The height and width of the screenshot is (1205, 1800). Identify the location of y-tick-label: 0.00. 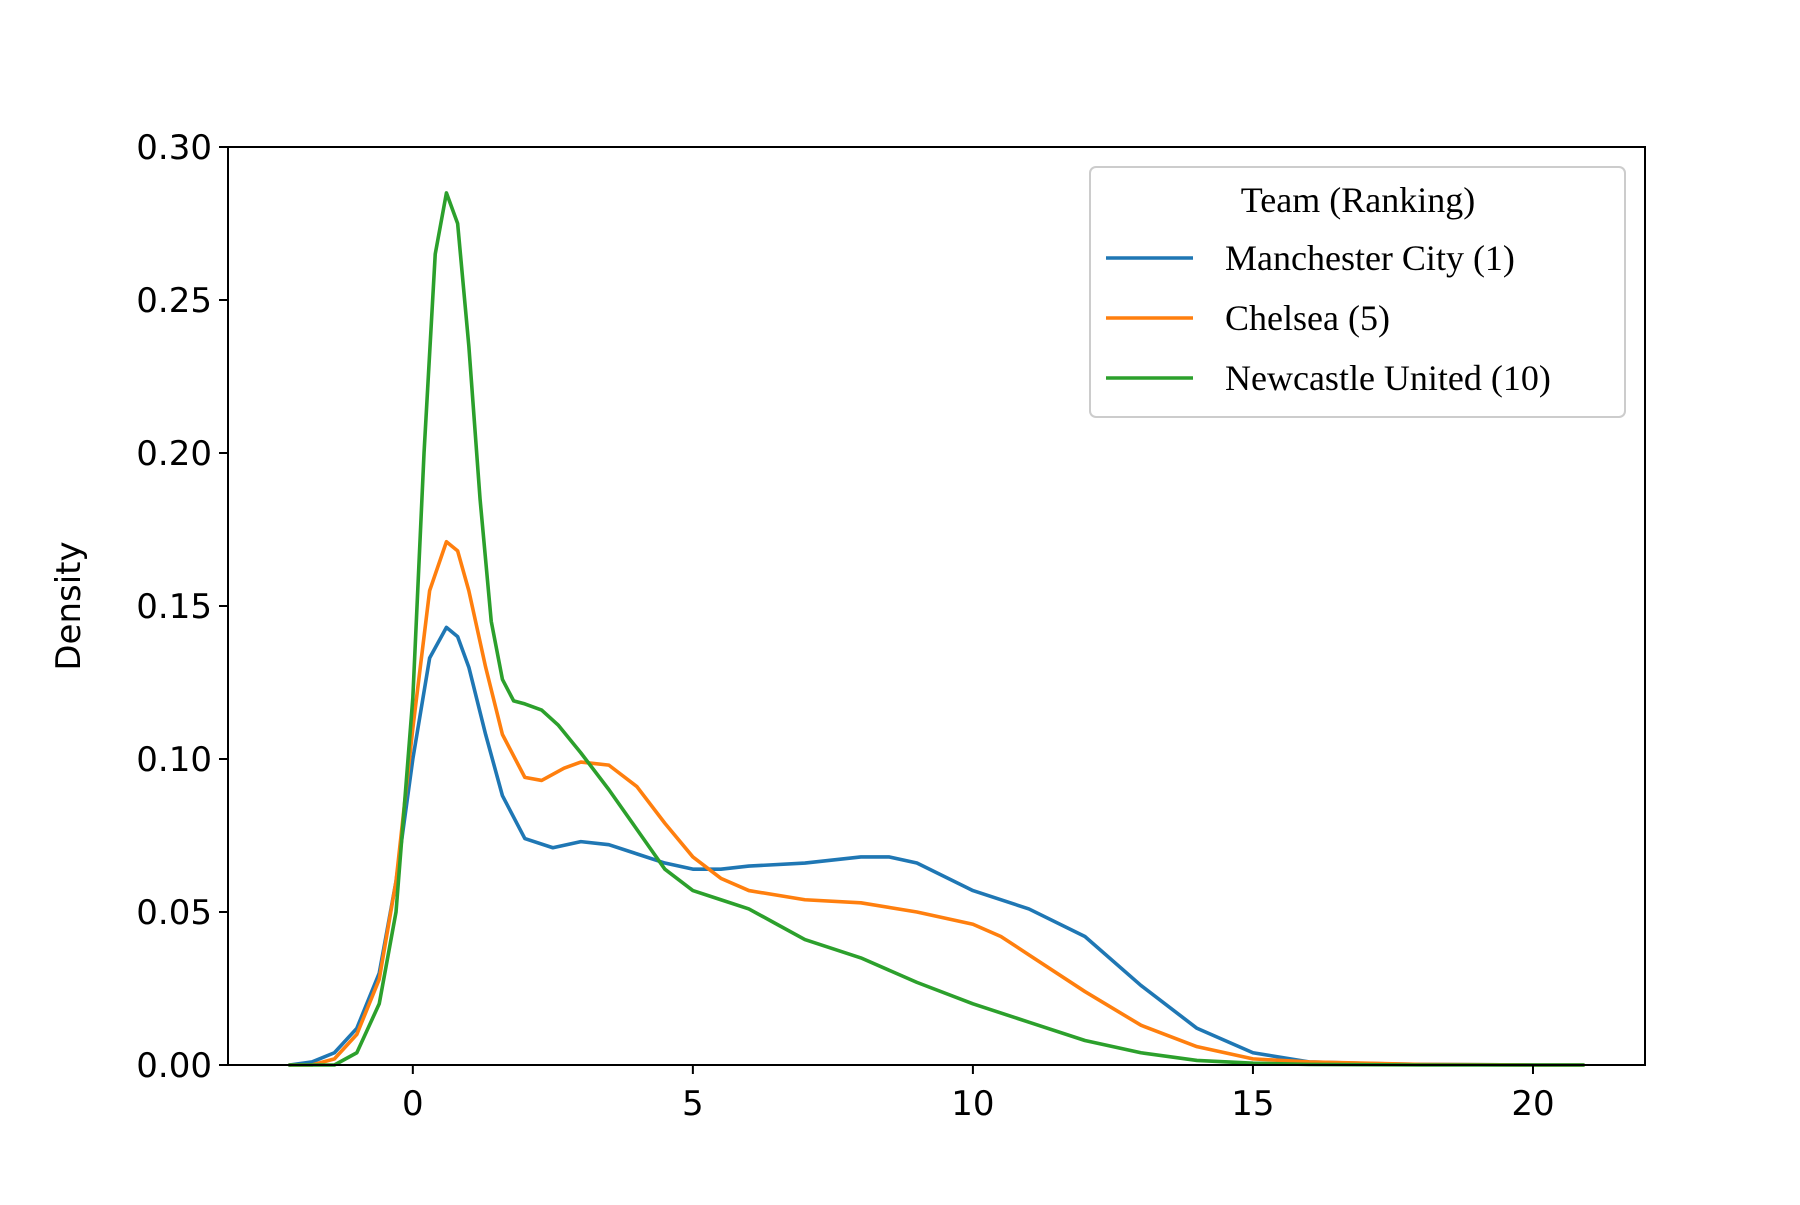
(174, 1066).